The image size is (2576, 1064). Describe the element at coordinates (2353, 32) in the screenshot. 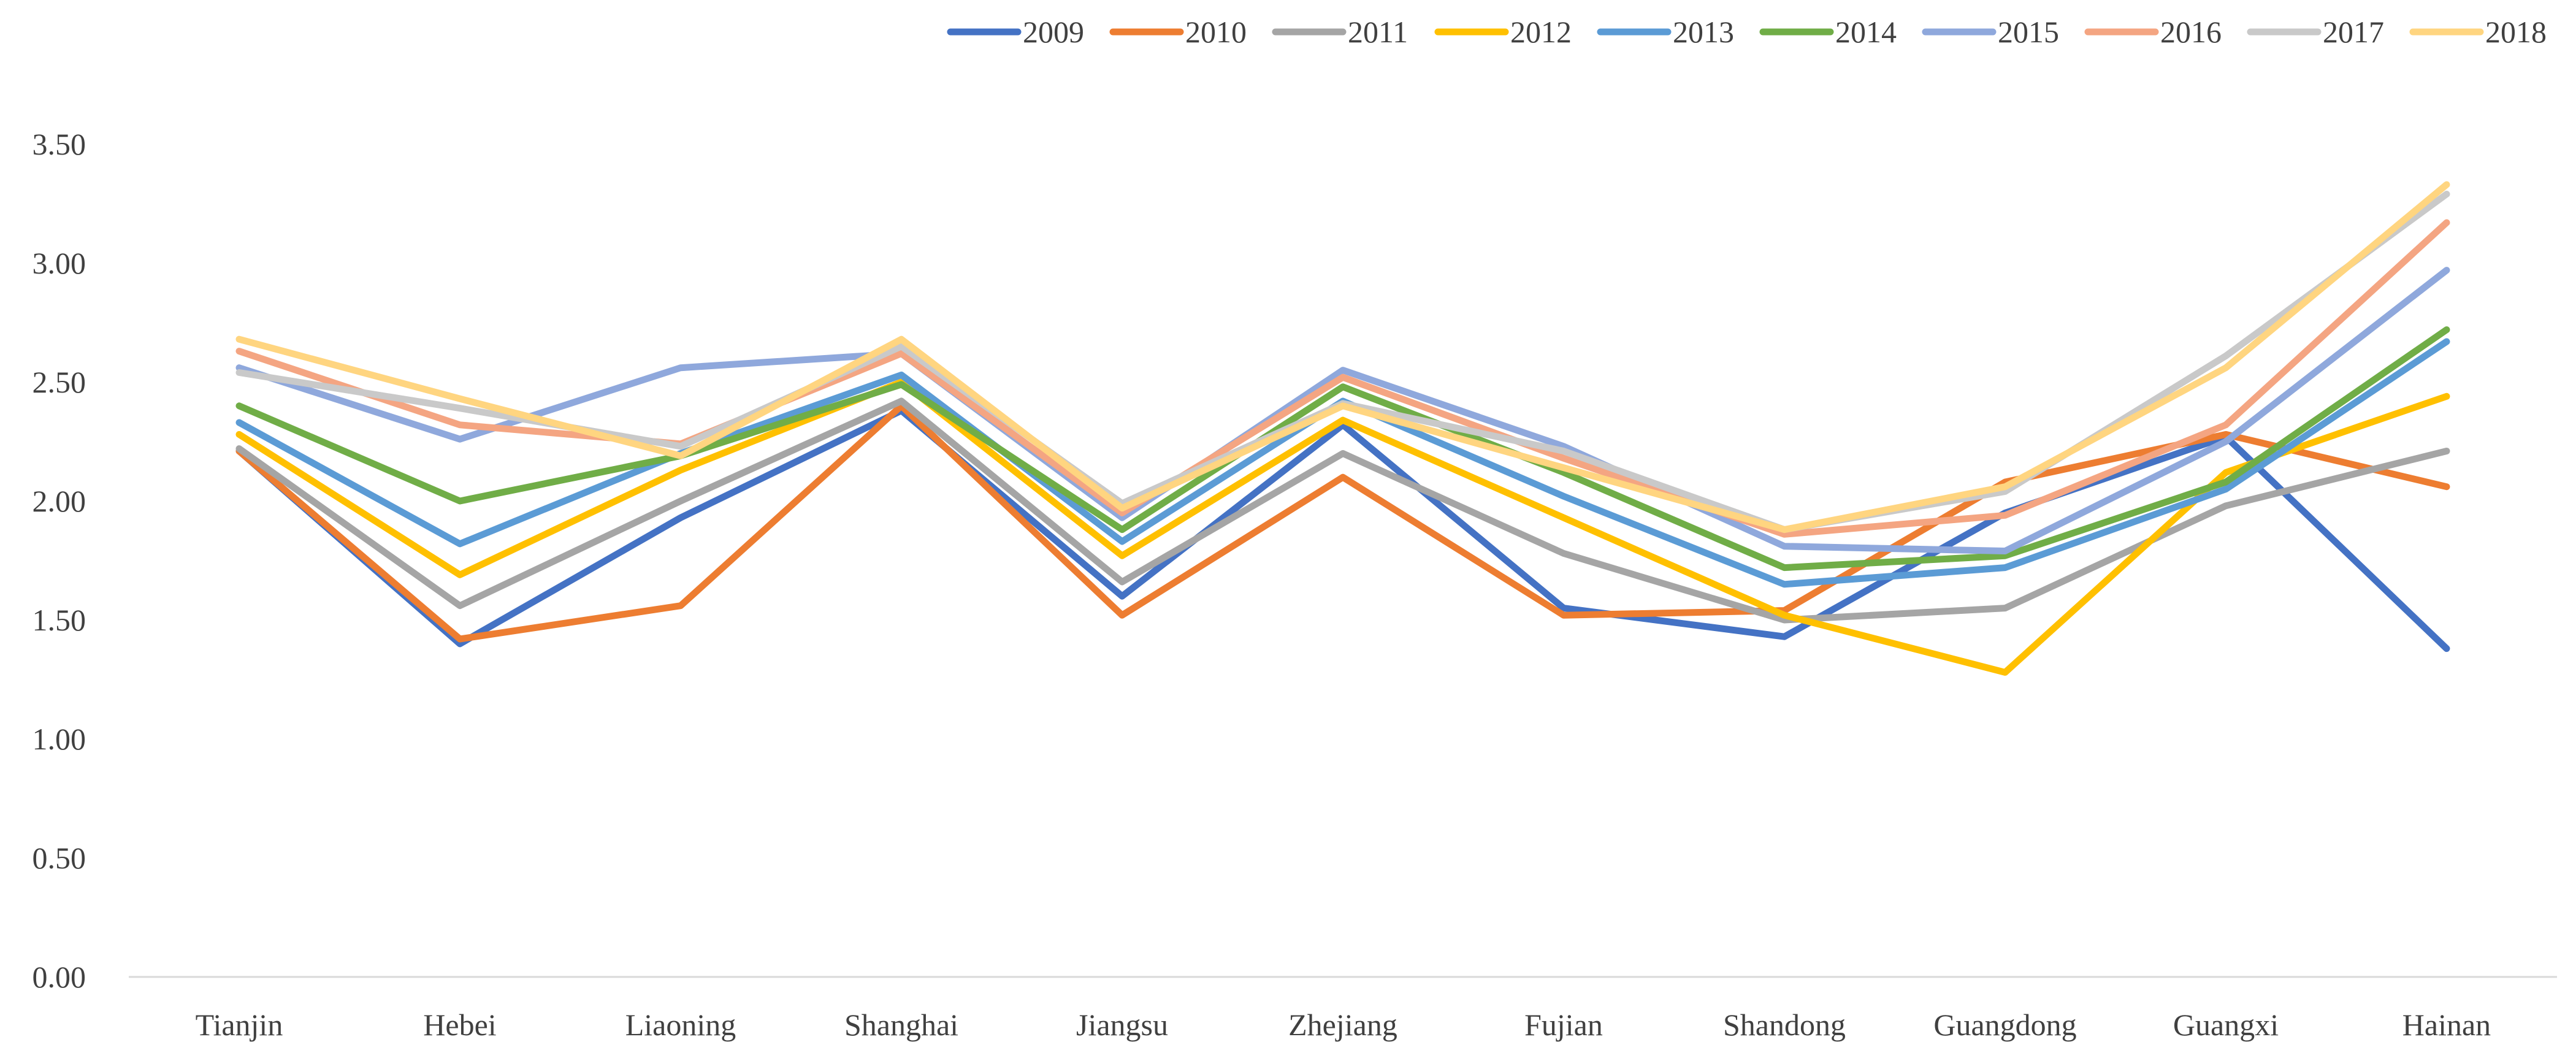

I see `legend-label-2017: 2017` at that location.